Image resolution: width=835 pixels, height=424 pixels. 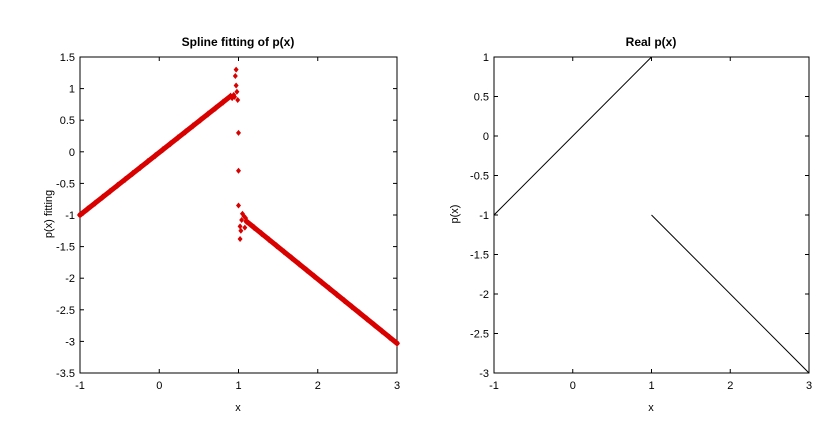 What do you see at coordinates (651, 42) in the screenshot?
I see `plot-title: Real p(x)` at bounding box center [651, 42].